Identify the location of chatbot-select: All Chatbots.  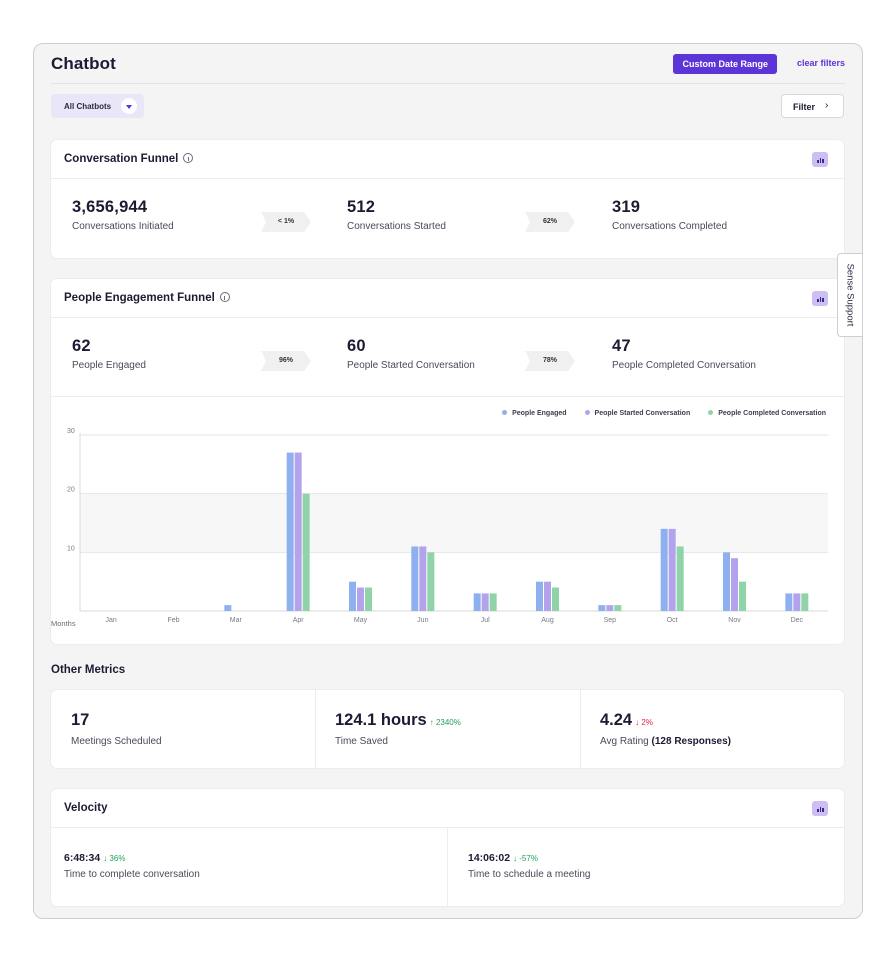
(97, 106).